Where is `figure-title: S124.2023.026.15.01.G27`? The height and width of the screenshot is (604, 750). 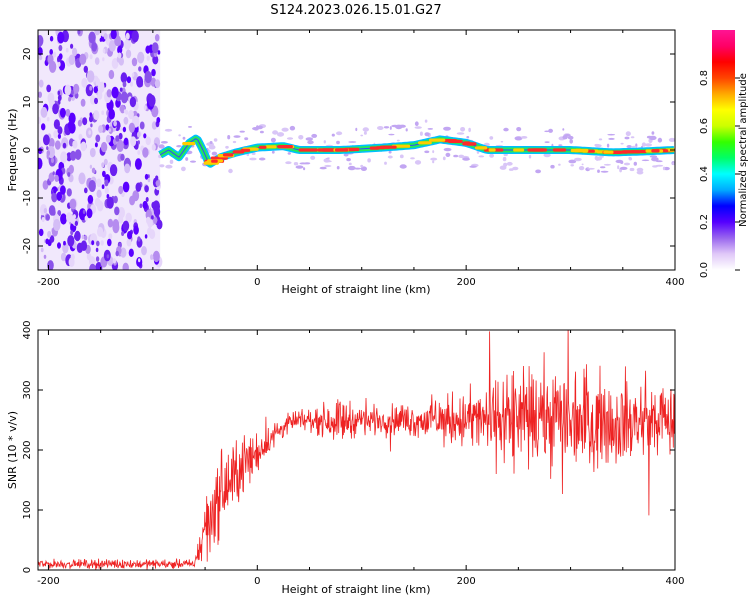 figure-title: S124.2023.026.15.01.G27 is located at coordinates (355, 10).